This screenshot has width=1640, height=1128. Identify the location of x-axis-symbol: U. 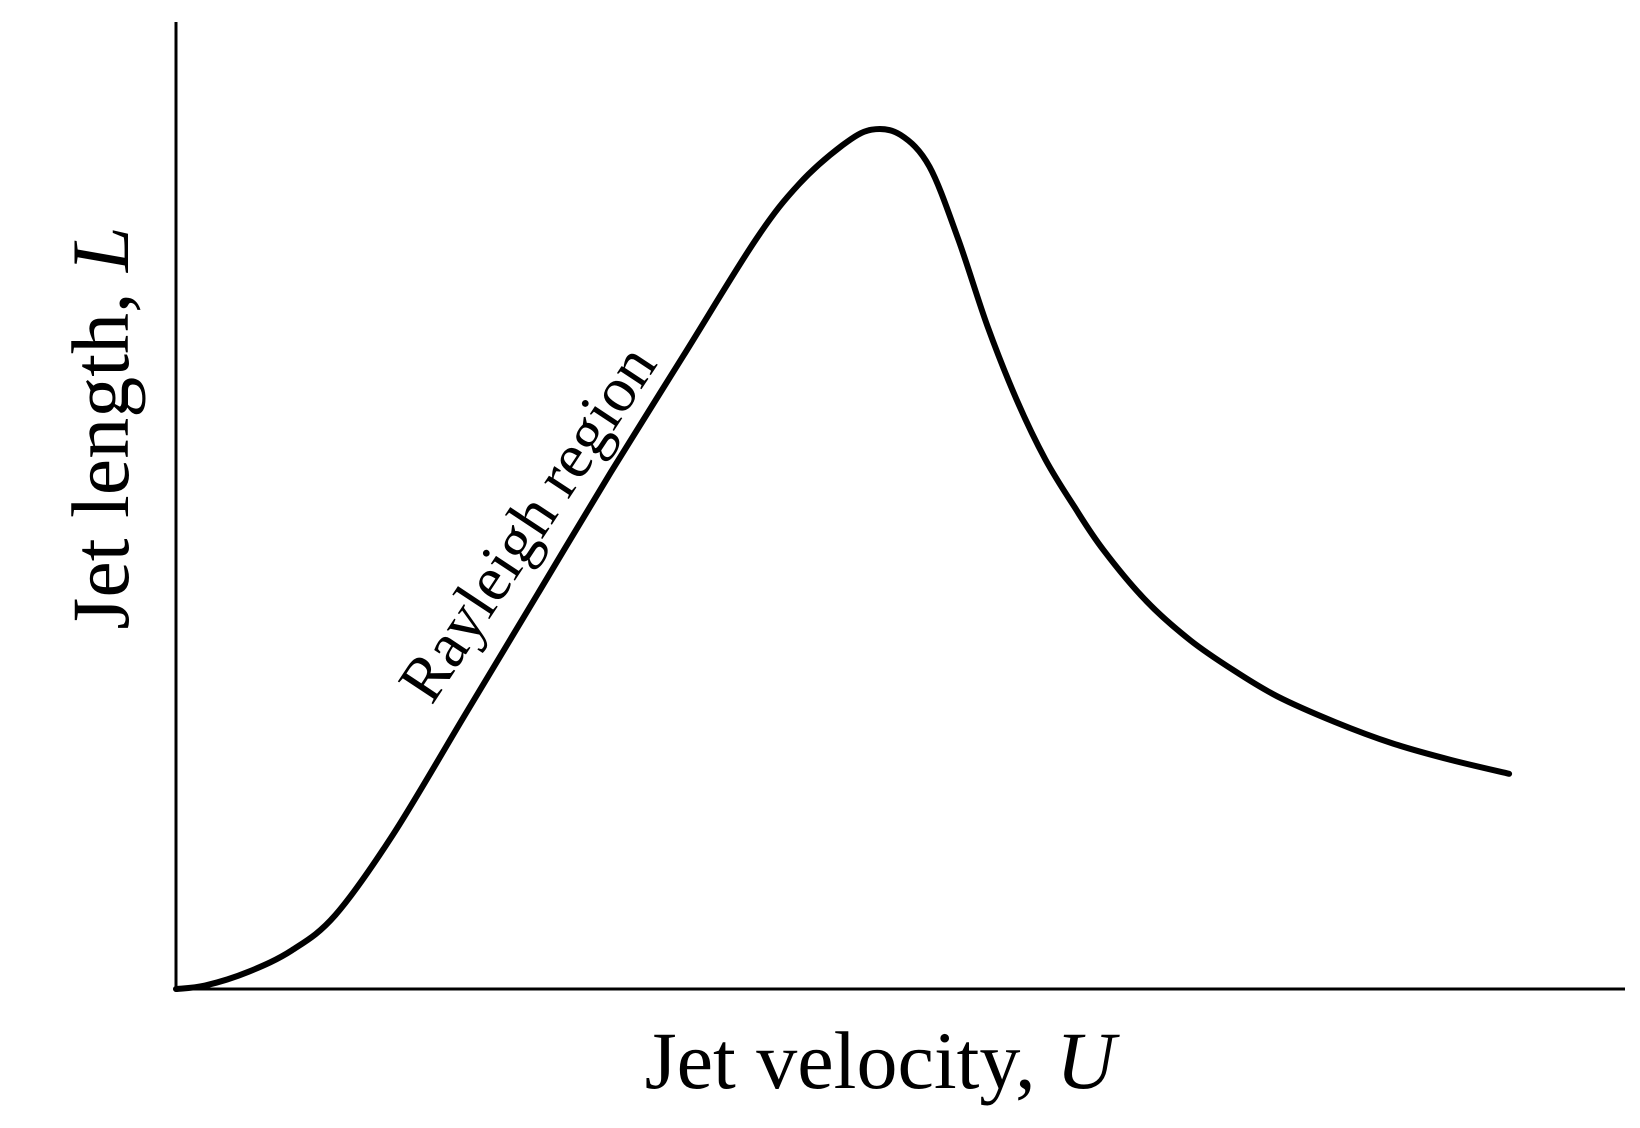
(1088, 1060).